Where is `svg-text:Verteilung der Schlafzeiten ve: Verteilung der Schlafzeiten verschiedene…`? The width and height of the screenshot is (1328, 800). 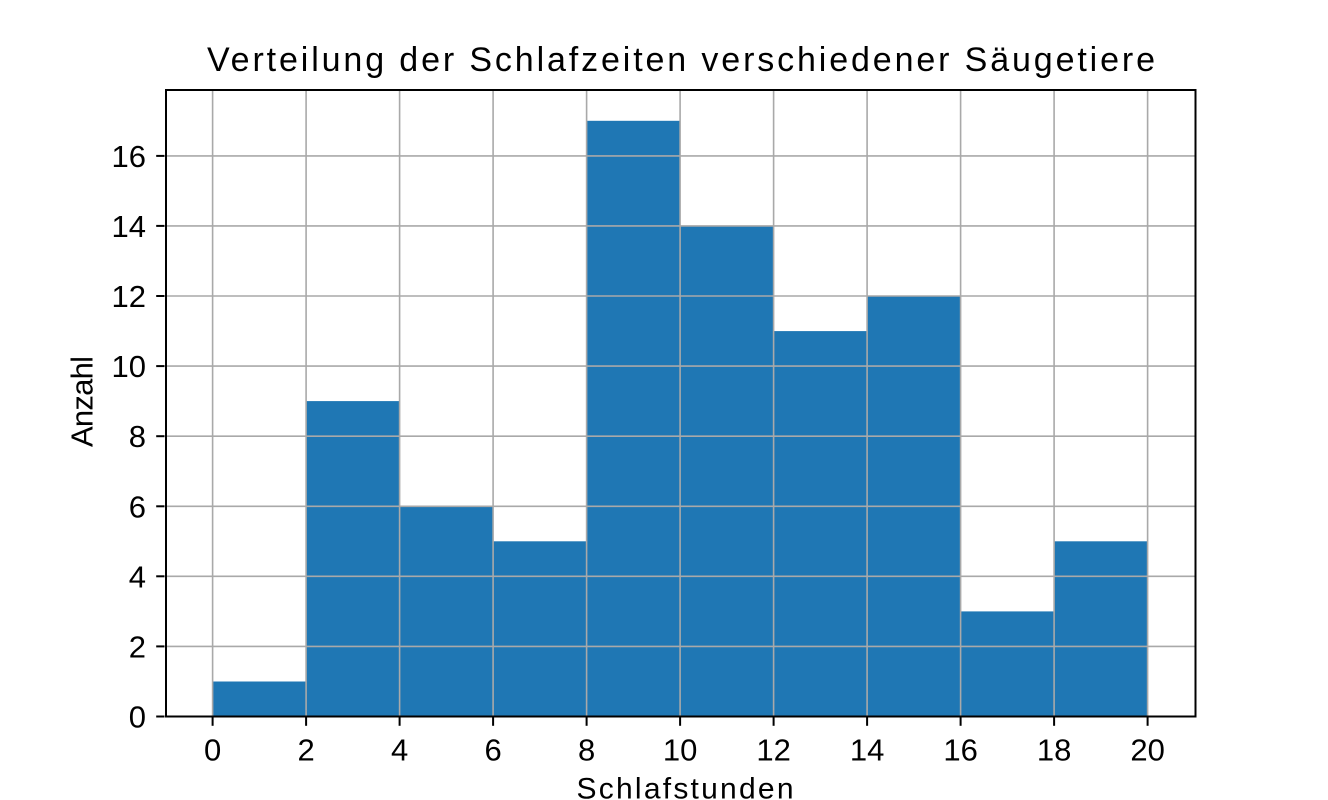 svg-text:Verteilung der Schlafzeiten ve: Verteilung der Schlafzeiten verschiedene… is located at coordinates (681, 60).